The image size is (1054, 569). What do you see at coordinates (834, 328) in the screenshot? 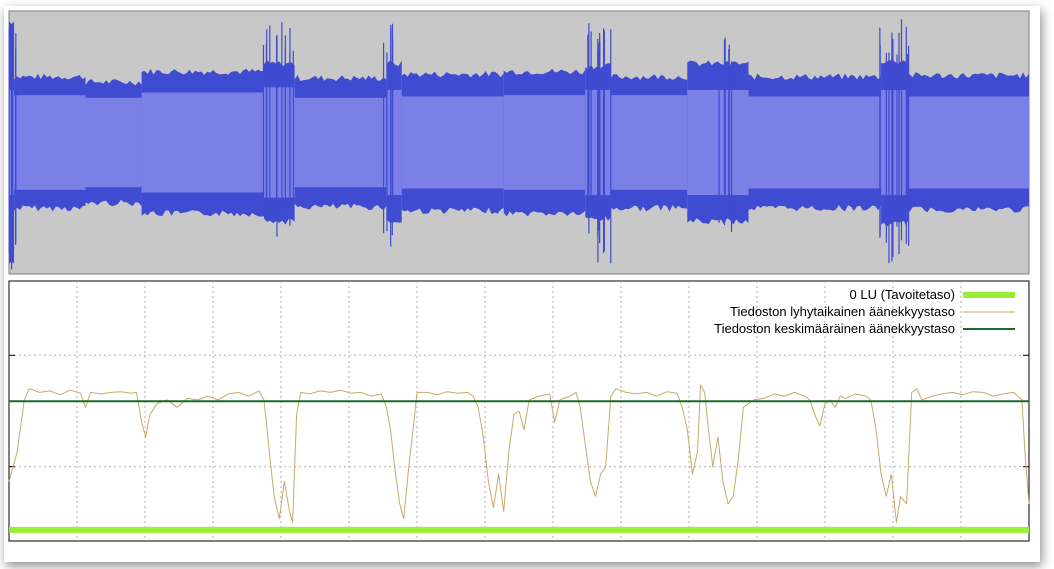
I see `legend-entry-average-label: Tiedoston keskimääräinen äänekkyystaso` at bounding box center [834, 328].